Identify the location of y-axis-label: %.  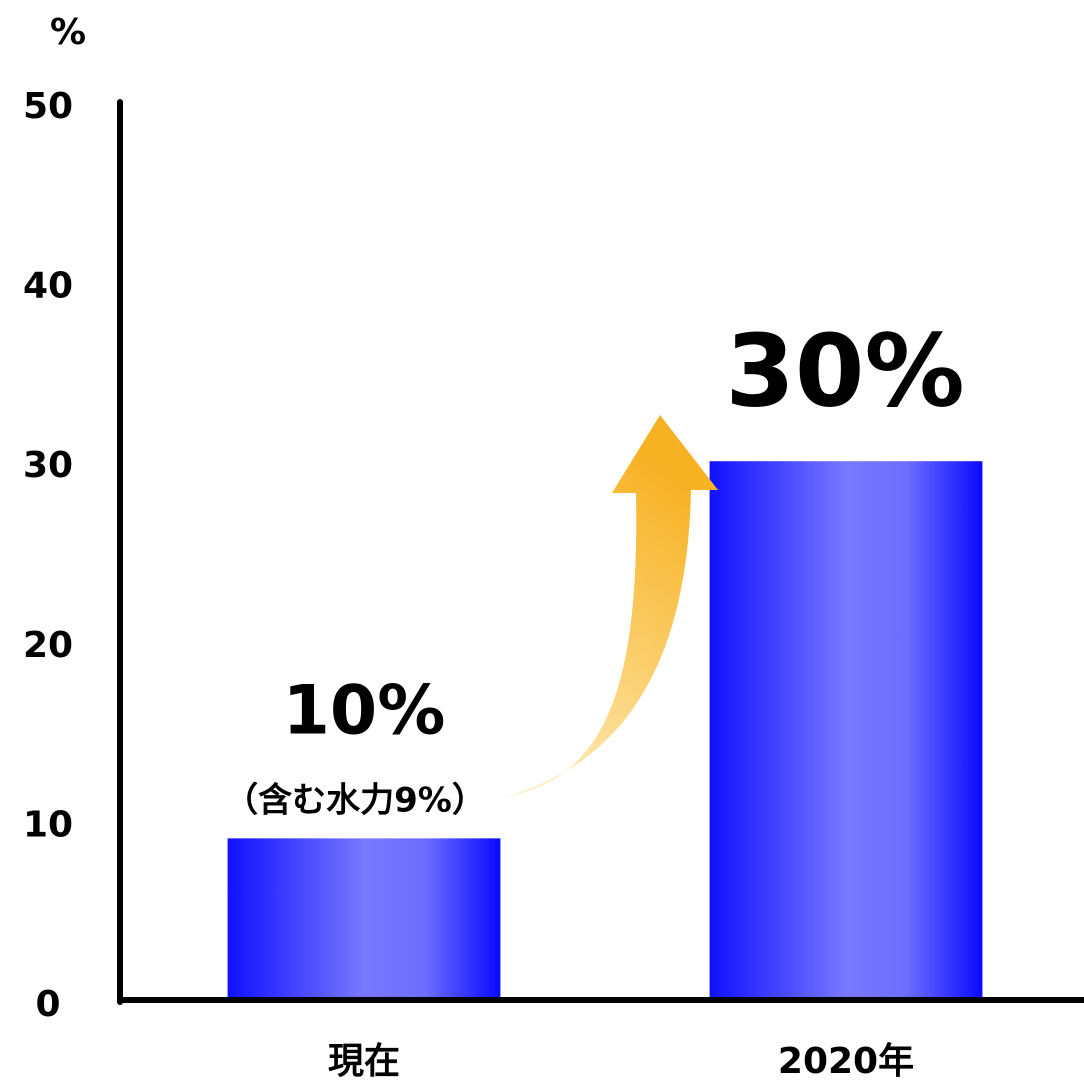
(68, 32).